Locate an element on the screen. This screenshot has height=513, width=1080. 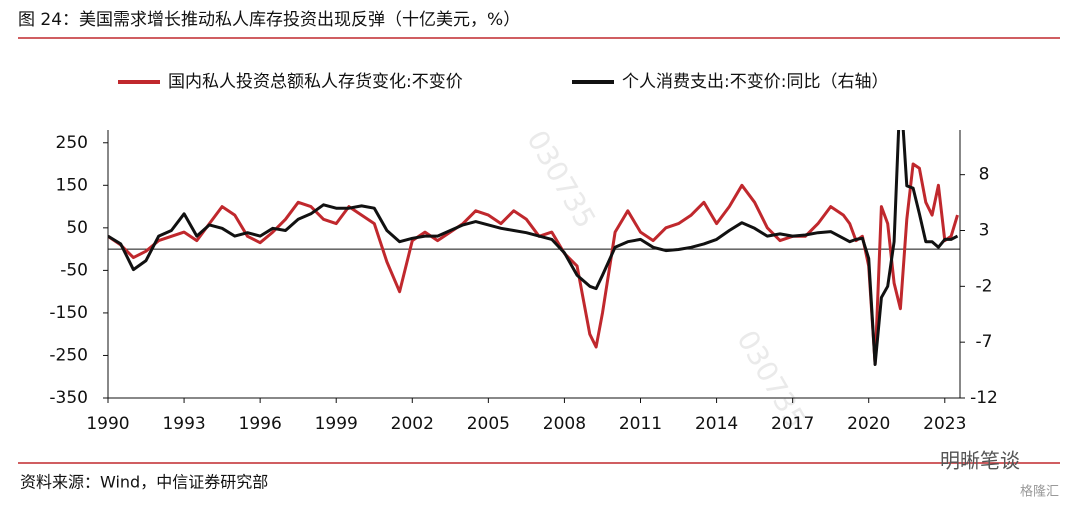
y2-tick-label: -2 is located at coordinates (984, 286).